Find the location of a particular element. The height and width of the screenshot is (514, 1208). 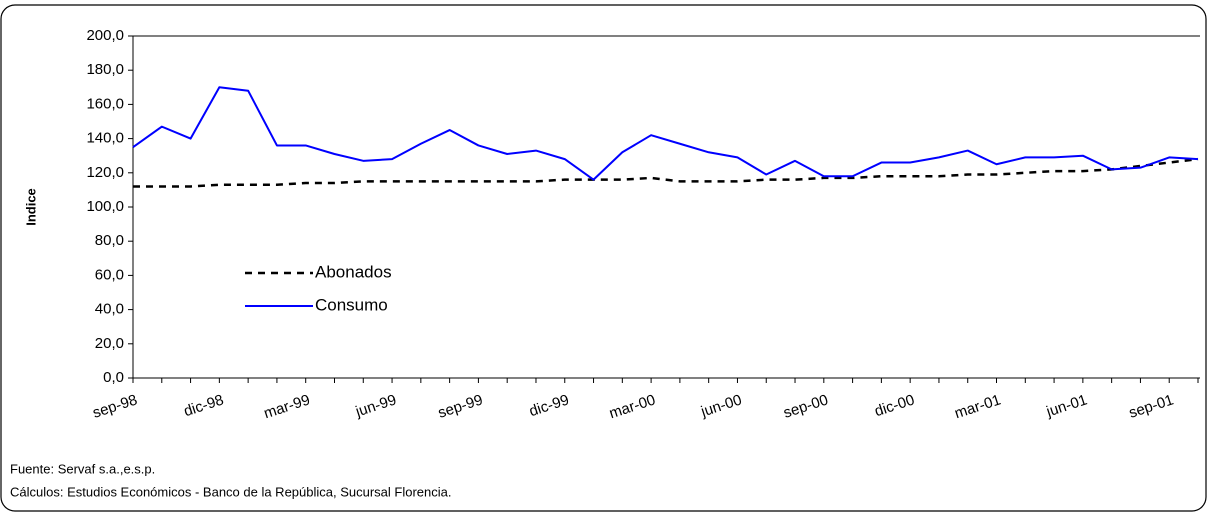

y-tick-label: 80,0 is located at coordinates (109, 240).